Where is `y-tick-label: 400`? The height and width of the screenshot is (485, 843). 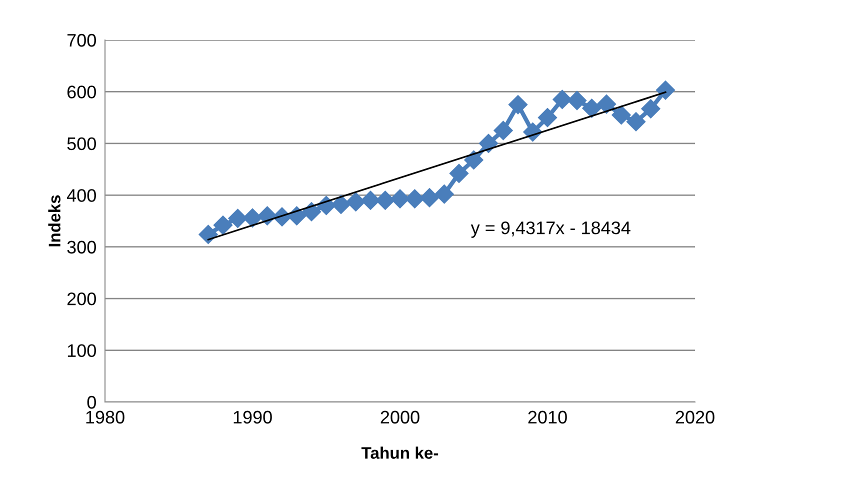 y-tick-label: 400 is located at coordinates (81, 195).